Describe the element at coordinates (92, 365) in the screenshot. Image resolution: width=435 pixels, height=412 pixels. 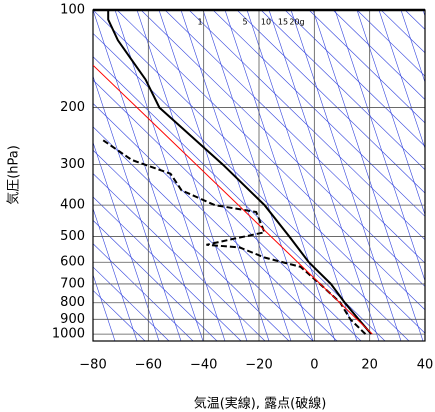
I see `x-tick-label: −80` at that location.